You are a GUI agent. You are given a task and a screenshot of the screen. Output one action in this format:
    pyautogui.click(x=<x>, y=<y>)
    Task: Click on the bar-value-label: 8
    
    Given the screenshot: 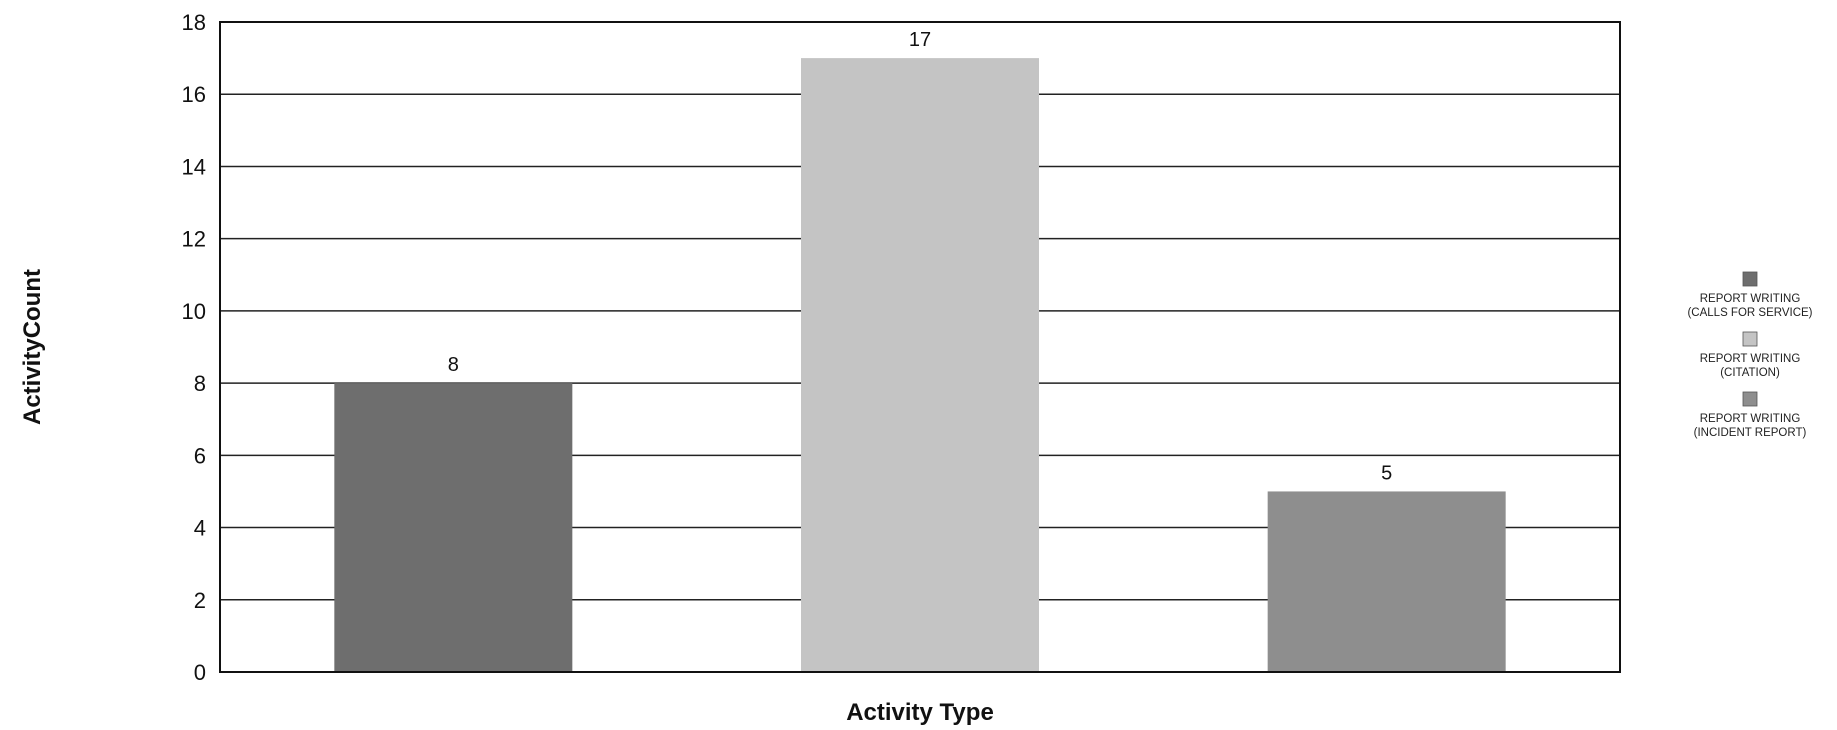 What is the action you would take?
    pyautogui.click(x=453, y=365)
    